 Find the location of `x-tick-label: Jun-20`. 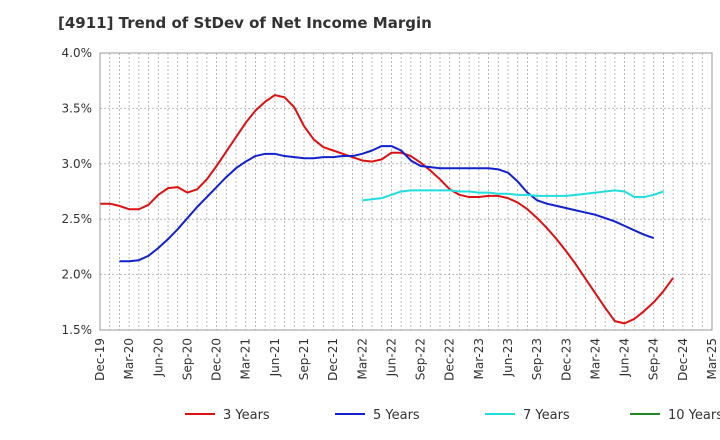

x-tick-label: Jun-20 is located at coordinates (158, 357).